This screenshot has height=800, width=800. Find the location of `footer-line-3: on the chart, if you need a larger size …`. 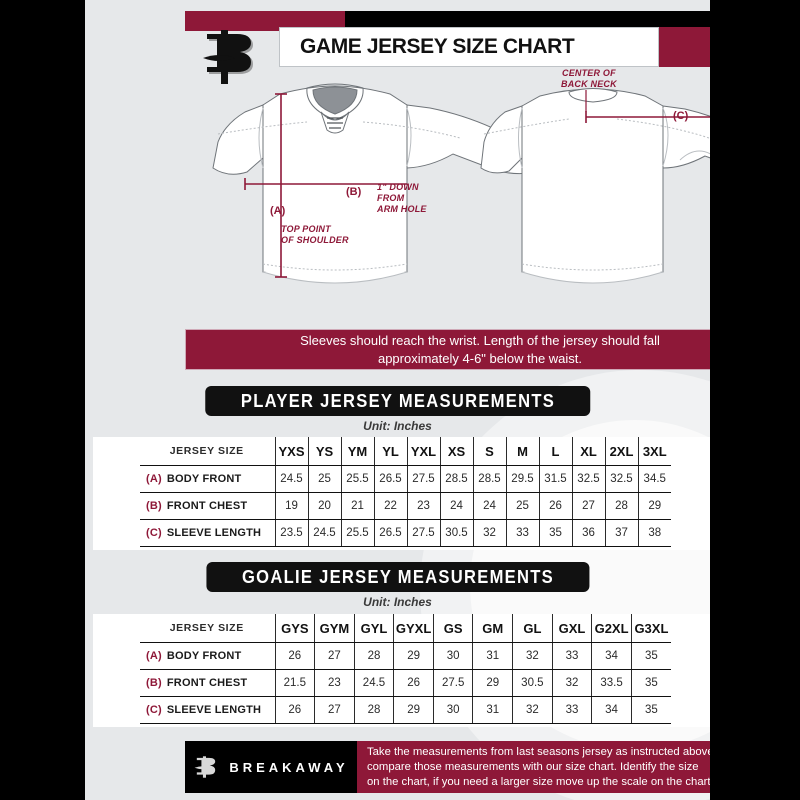

footer-line-3: on the chart, if you need a larger size … is located at coordinates (538, 781).